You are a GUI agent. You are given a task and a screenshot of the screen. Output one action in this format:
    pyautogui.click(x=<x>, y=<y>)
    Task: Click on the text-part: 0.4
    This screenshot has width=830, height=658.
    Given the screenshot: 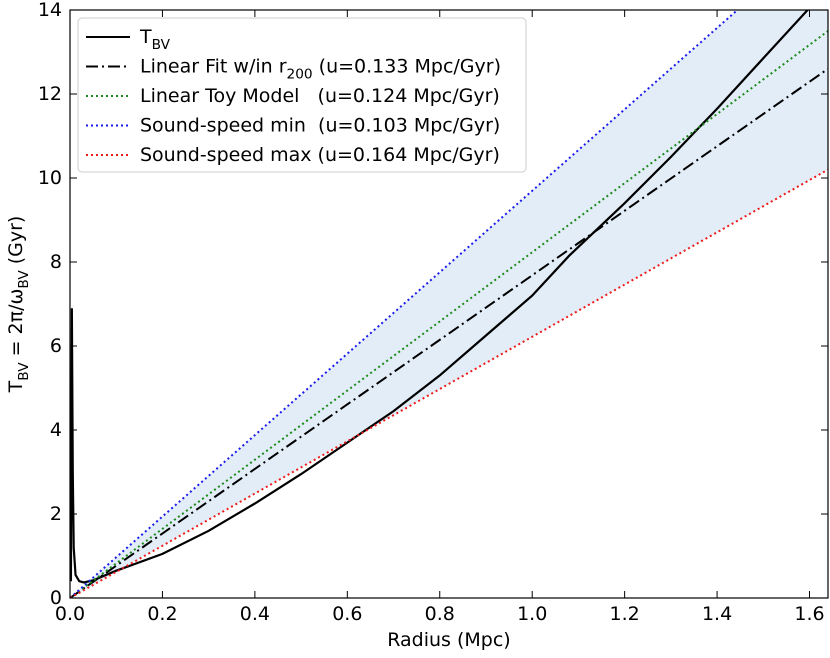 What is the action you would take?
    pyautogui.click(x=255, y=614)
    